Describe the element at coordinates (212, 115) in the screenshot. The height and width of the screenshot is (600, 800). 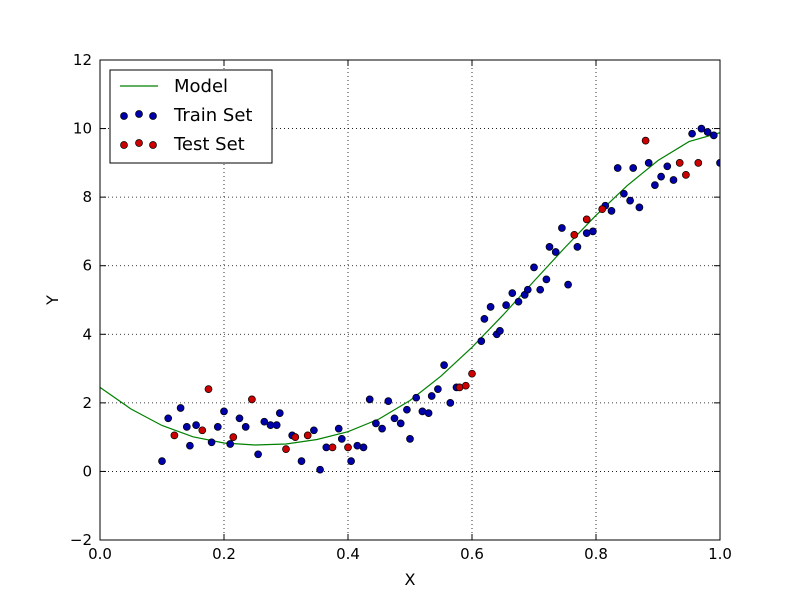
I see `legend-label: Train Set` at that location.